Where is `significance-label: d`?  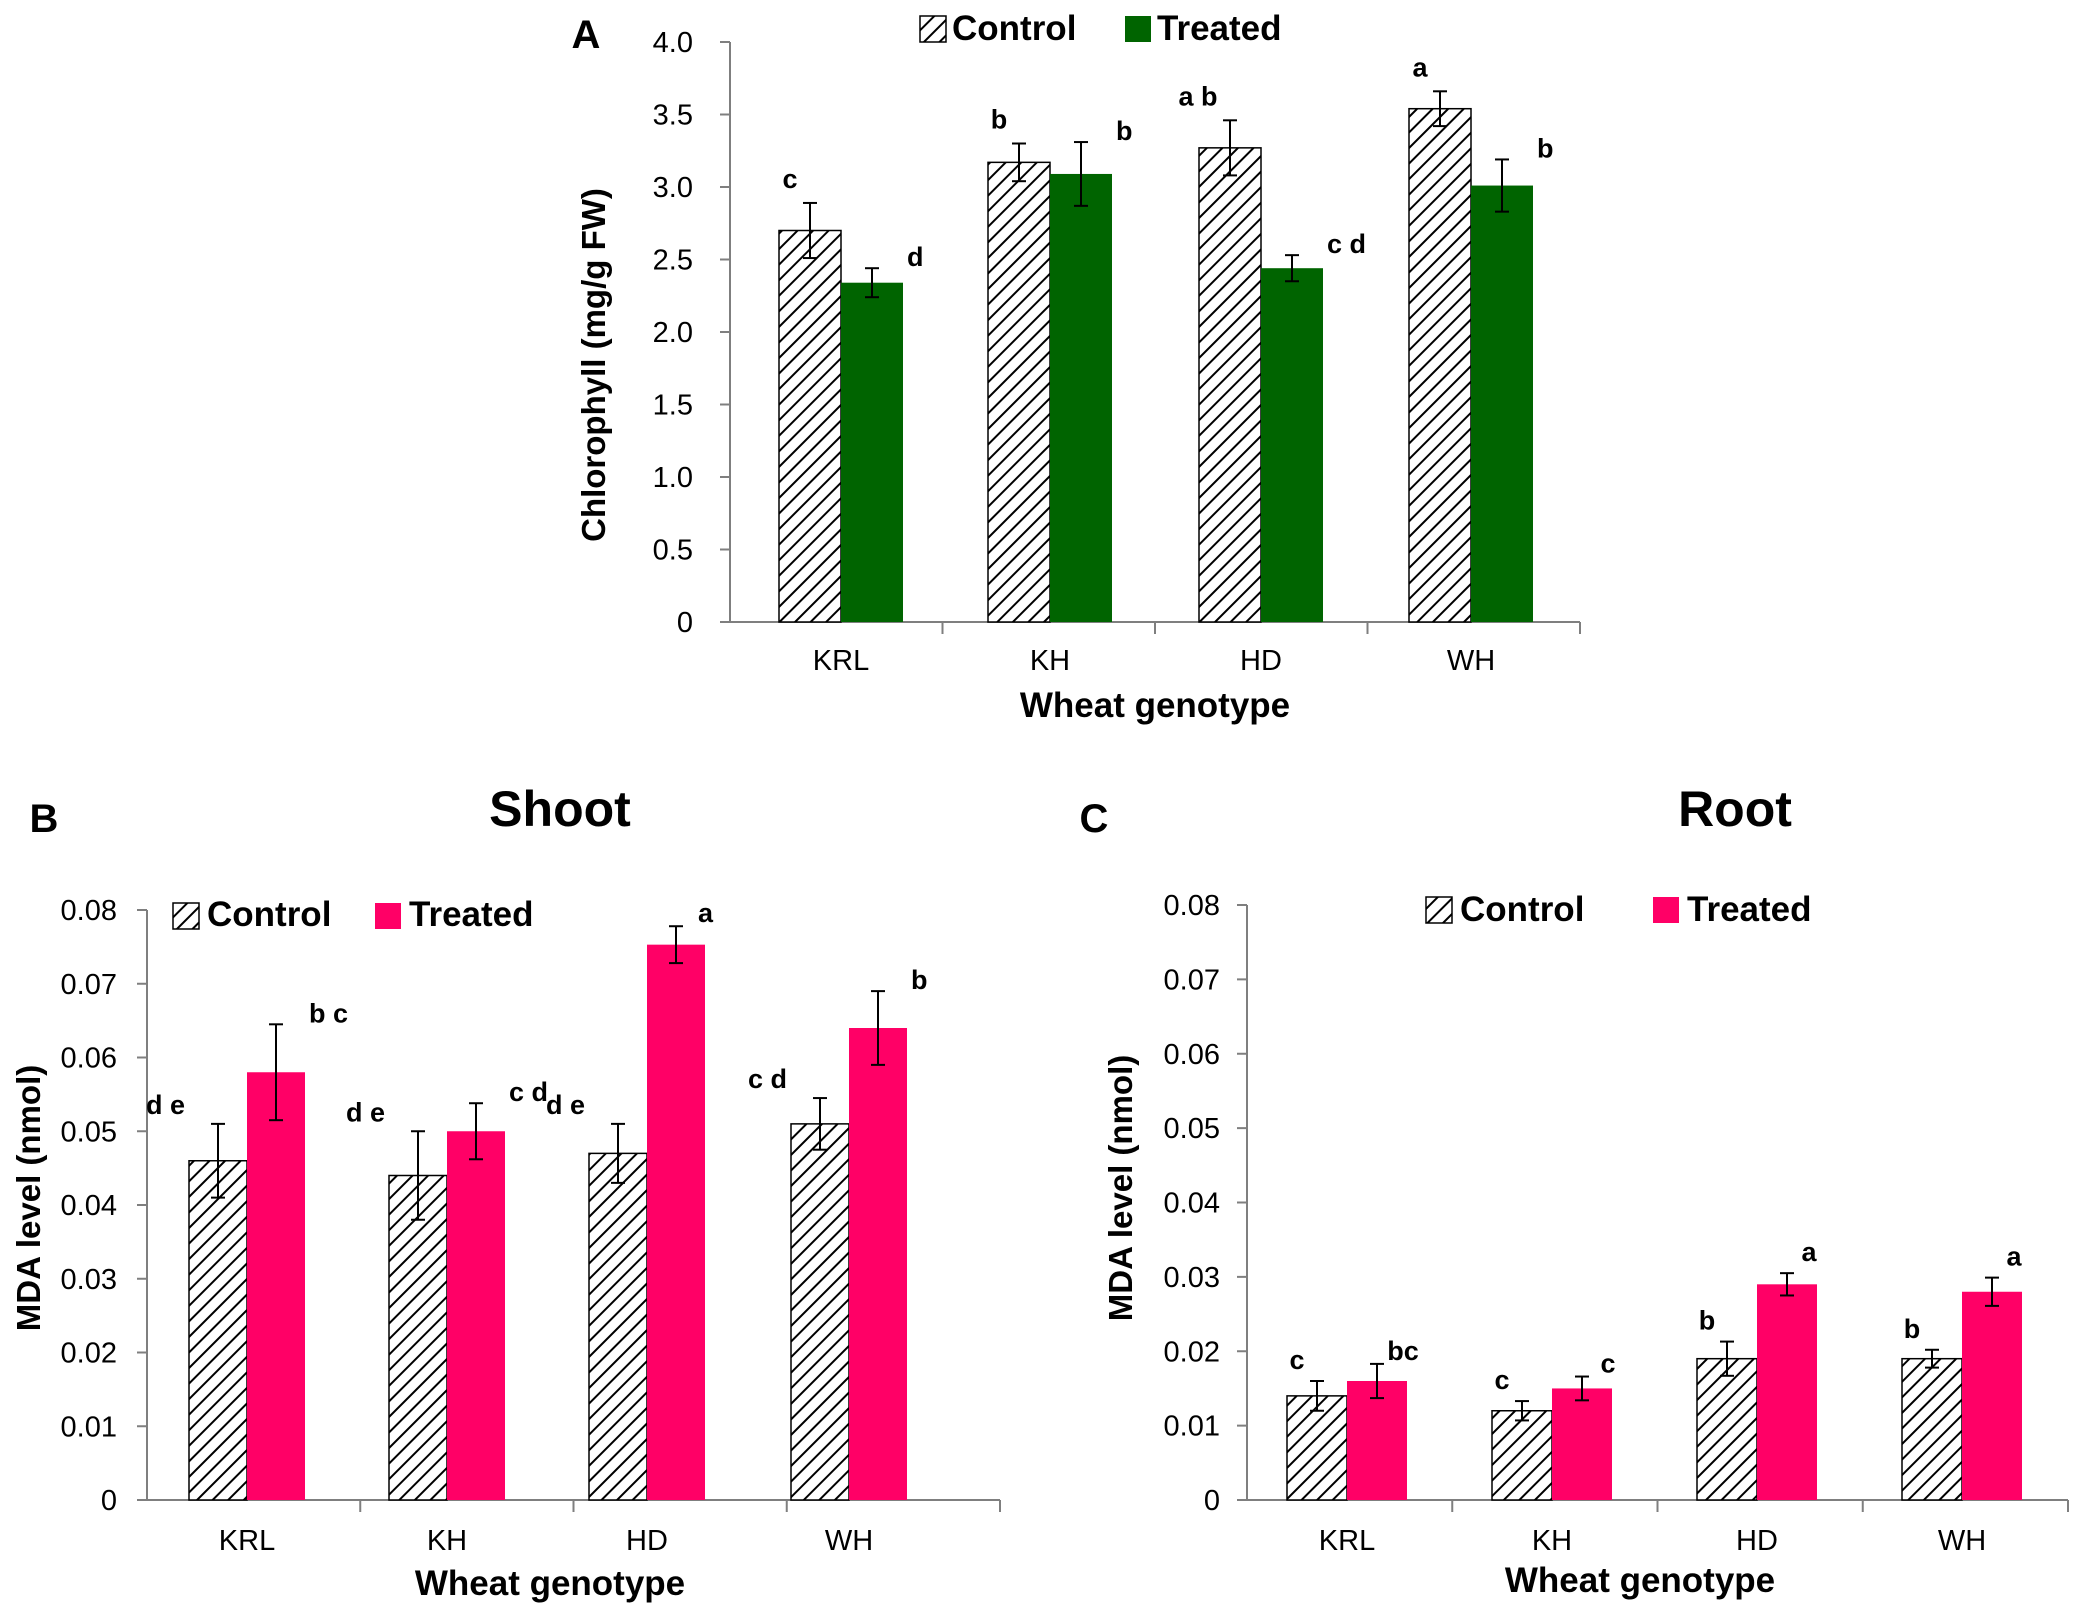
significance-label: d is located at coordinates (915, 257).